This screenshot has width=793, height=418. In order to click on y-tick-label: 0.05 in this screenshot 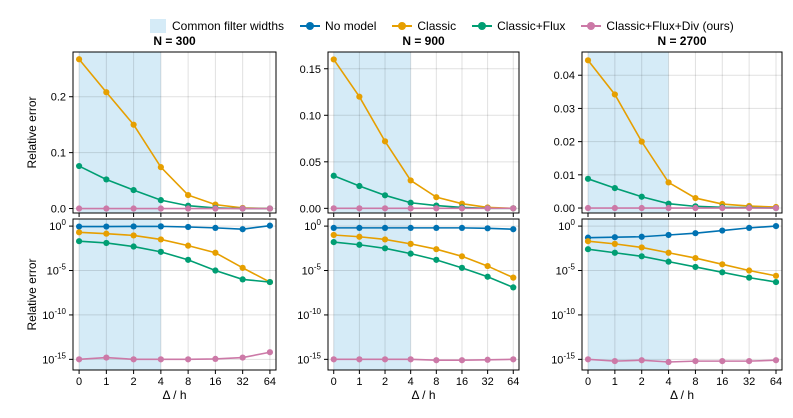, I will do `click(310, 163)`.